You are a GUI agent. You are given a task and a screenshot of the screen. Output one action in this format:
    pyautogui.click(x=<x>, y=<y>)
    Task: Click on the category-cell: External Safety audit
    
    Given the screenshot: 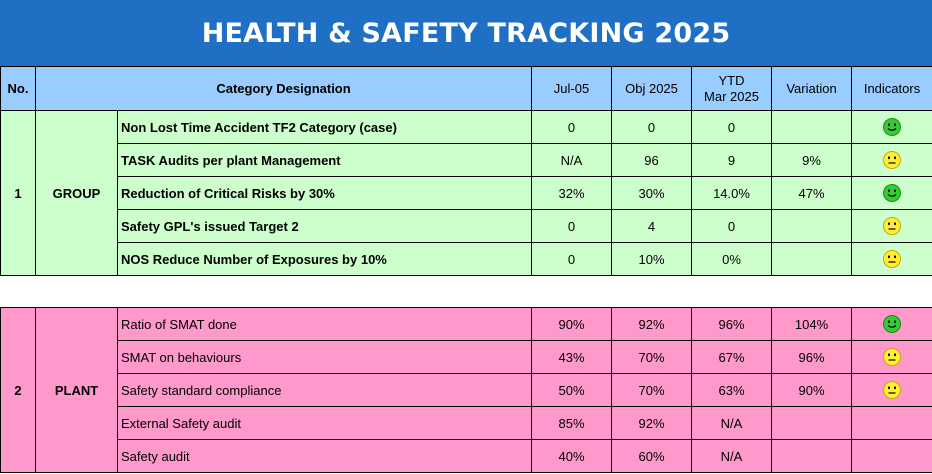 What is the action you would take?
    pyautogui.click(x=324, y=423)
    